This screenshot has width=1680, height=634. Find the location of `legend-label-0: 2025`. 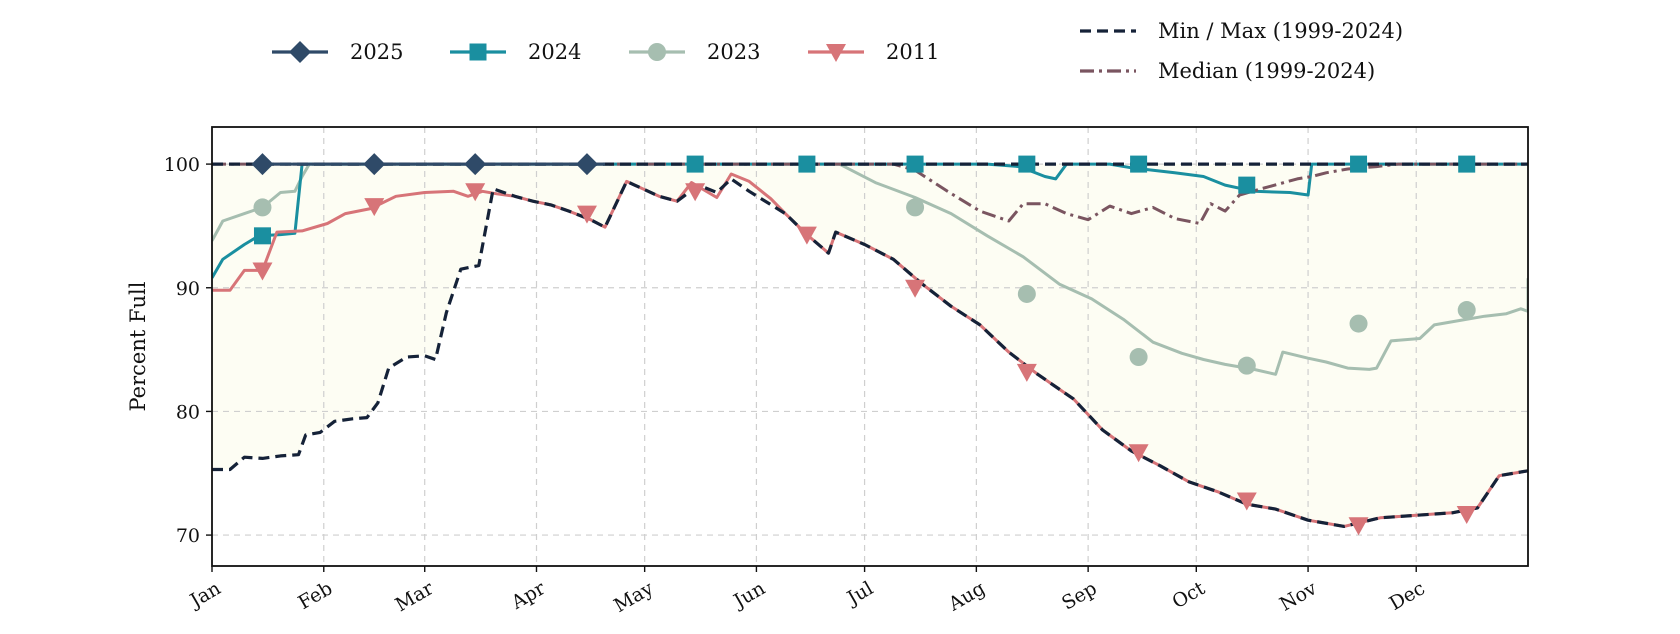

legend-label-0: 2025 is located at coordinates (376, 52).